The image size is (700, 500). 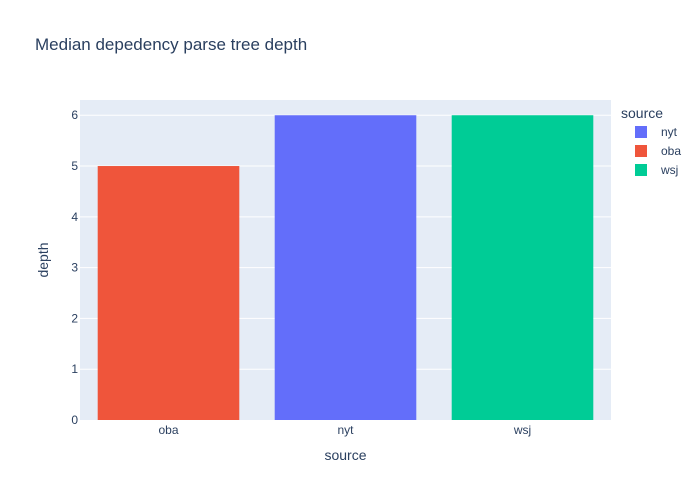 I want to click on legend-label: oba, so click(x=671, y=151).